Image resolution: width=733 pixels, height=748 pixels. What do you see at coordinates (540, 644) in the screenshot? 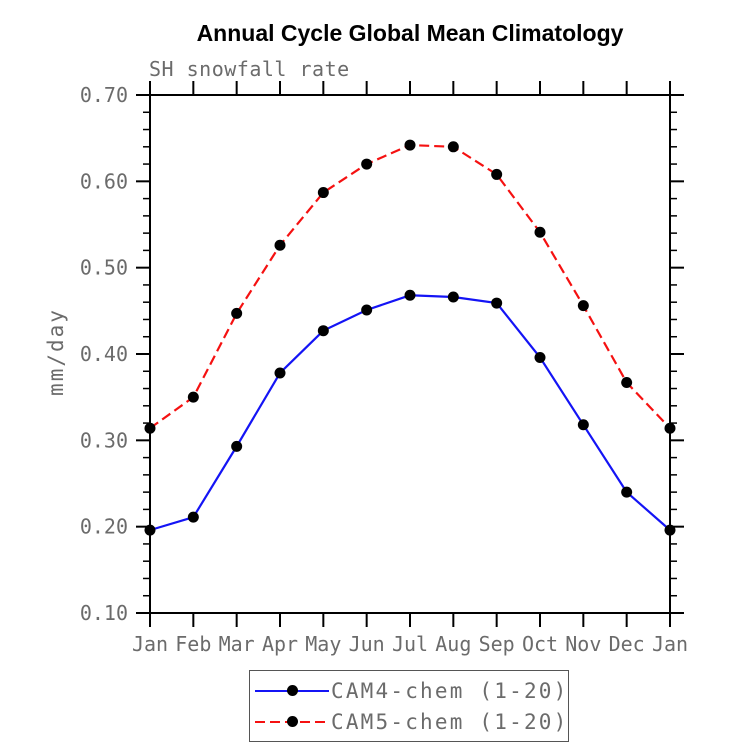
I see `x-axis-tick-label: Oct` at bounding box center [540, 644].